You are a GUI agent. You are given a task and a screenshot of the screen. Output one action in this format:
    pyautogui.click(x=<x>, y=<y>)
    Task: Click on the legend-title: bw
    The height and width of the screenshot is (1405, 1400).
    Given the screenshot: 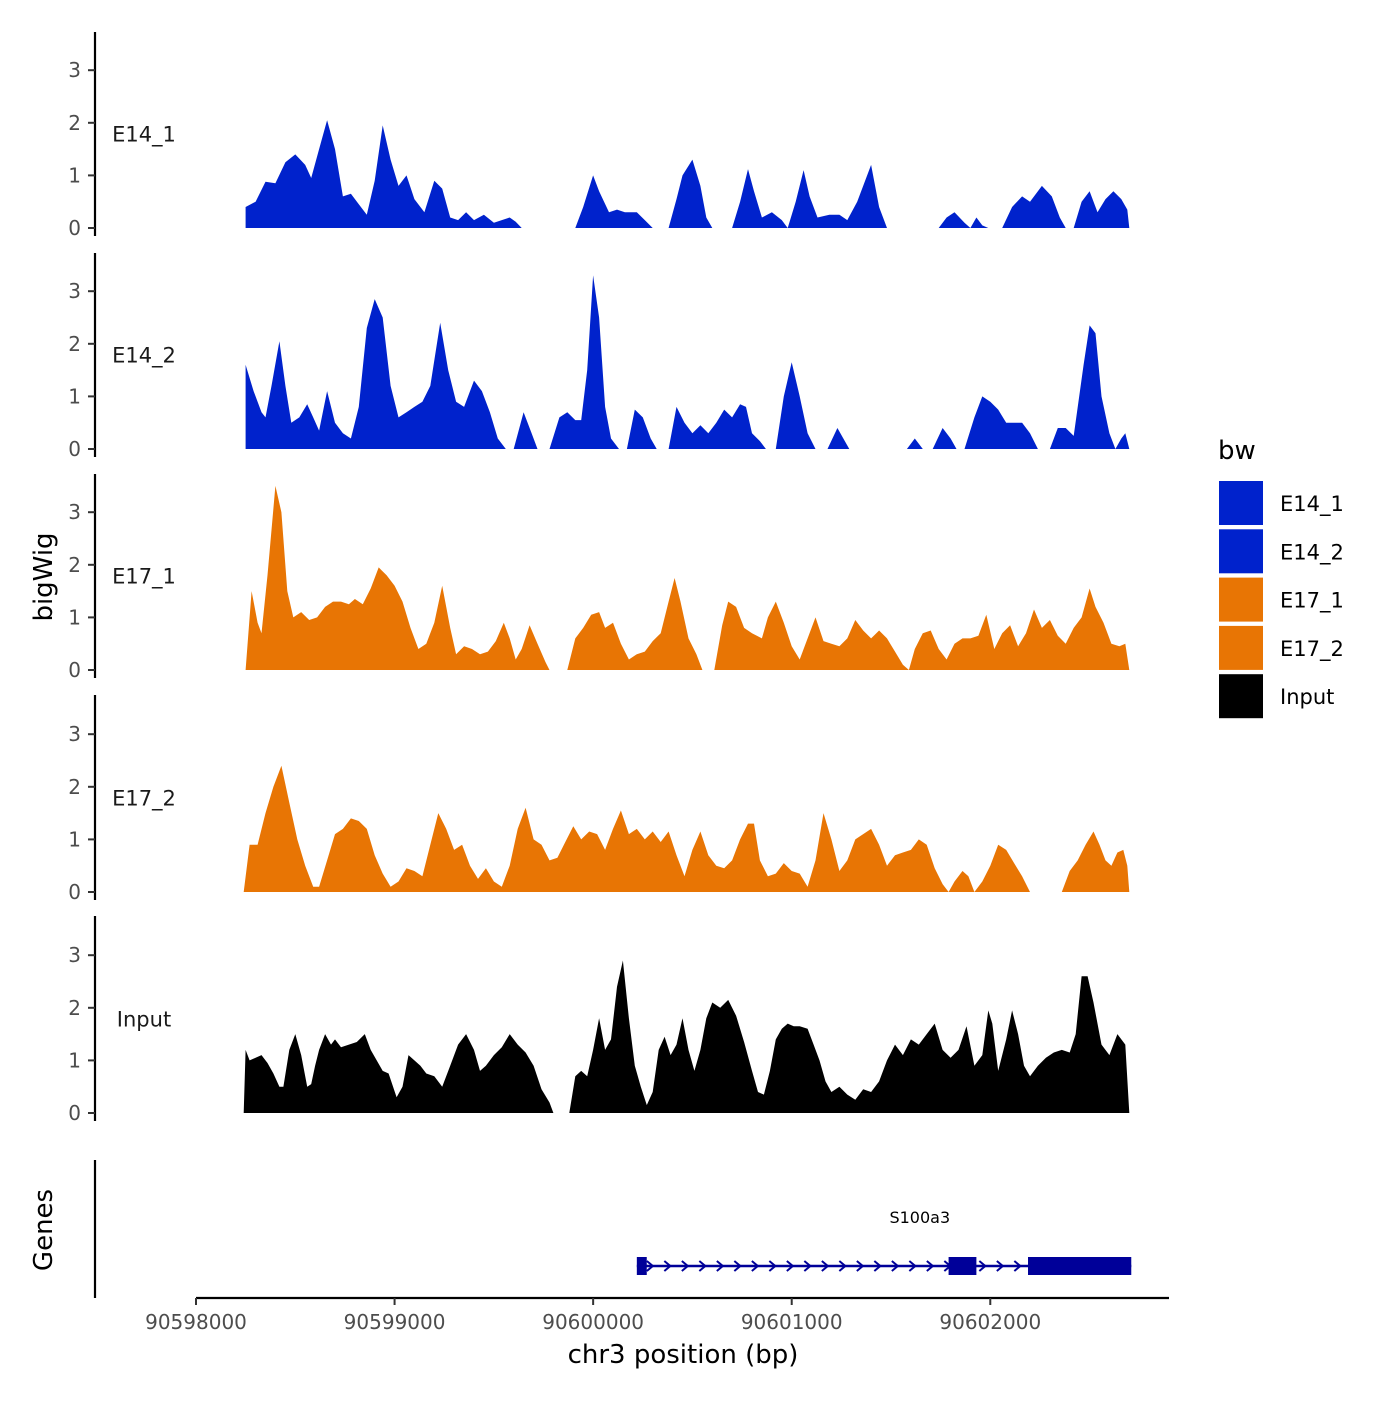 What is the action you would take?
    pyautogui.click(x=1237, y=451)
    